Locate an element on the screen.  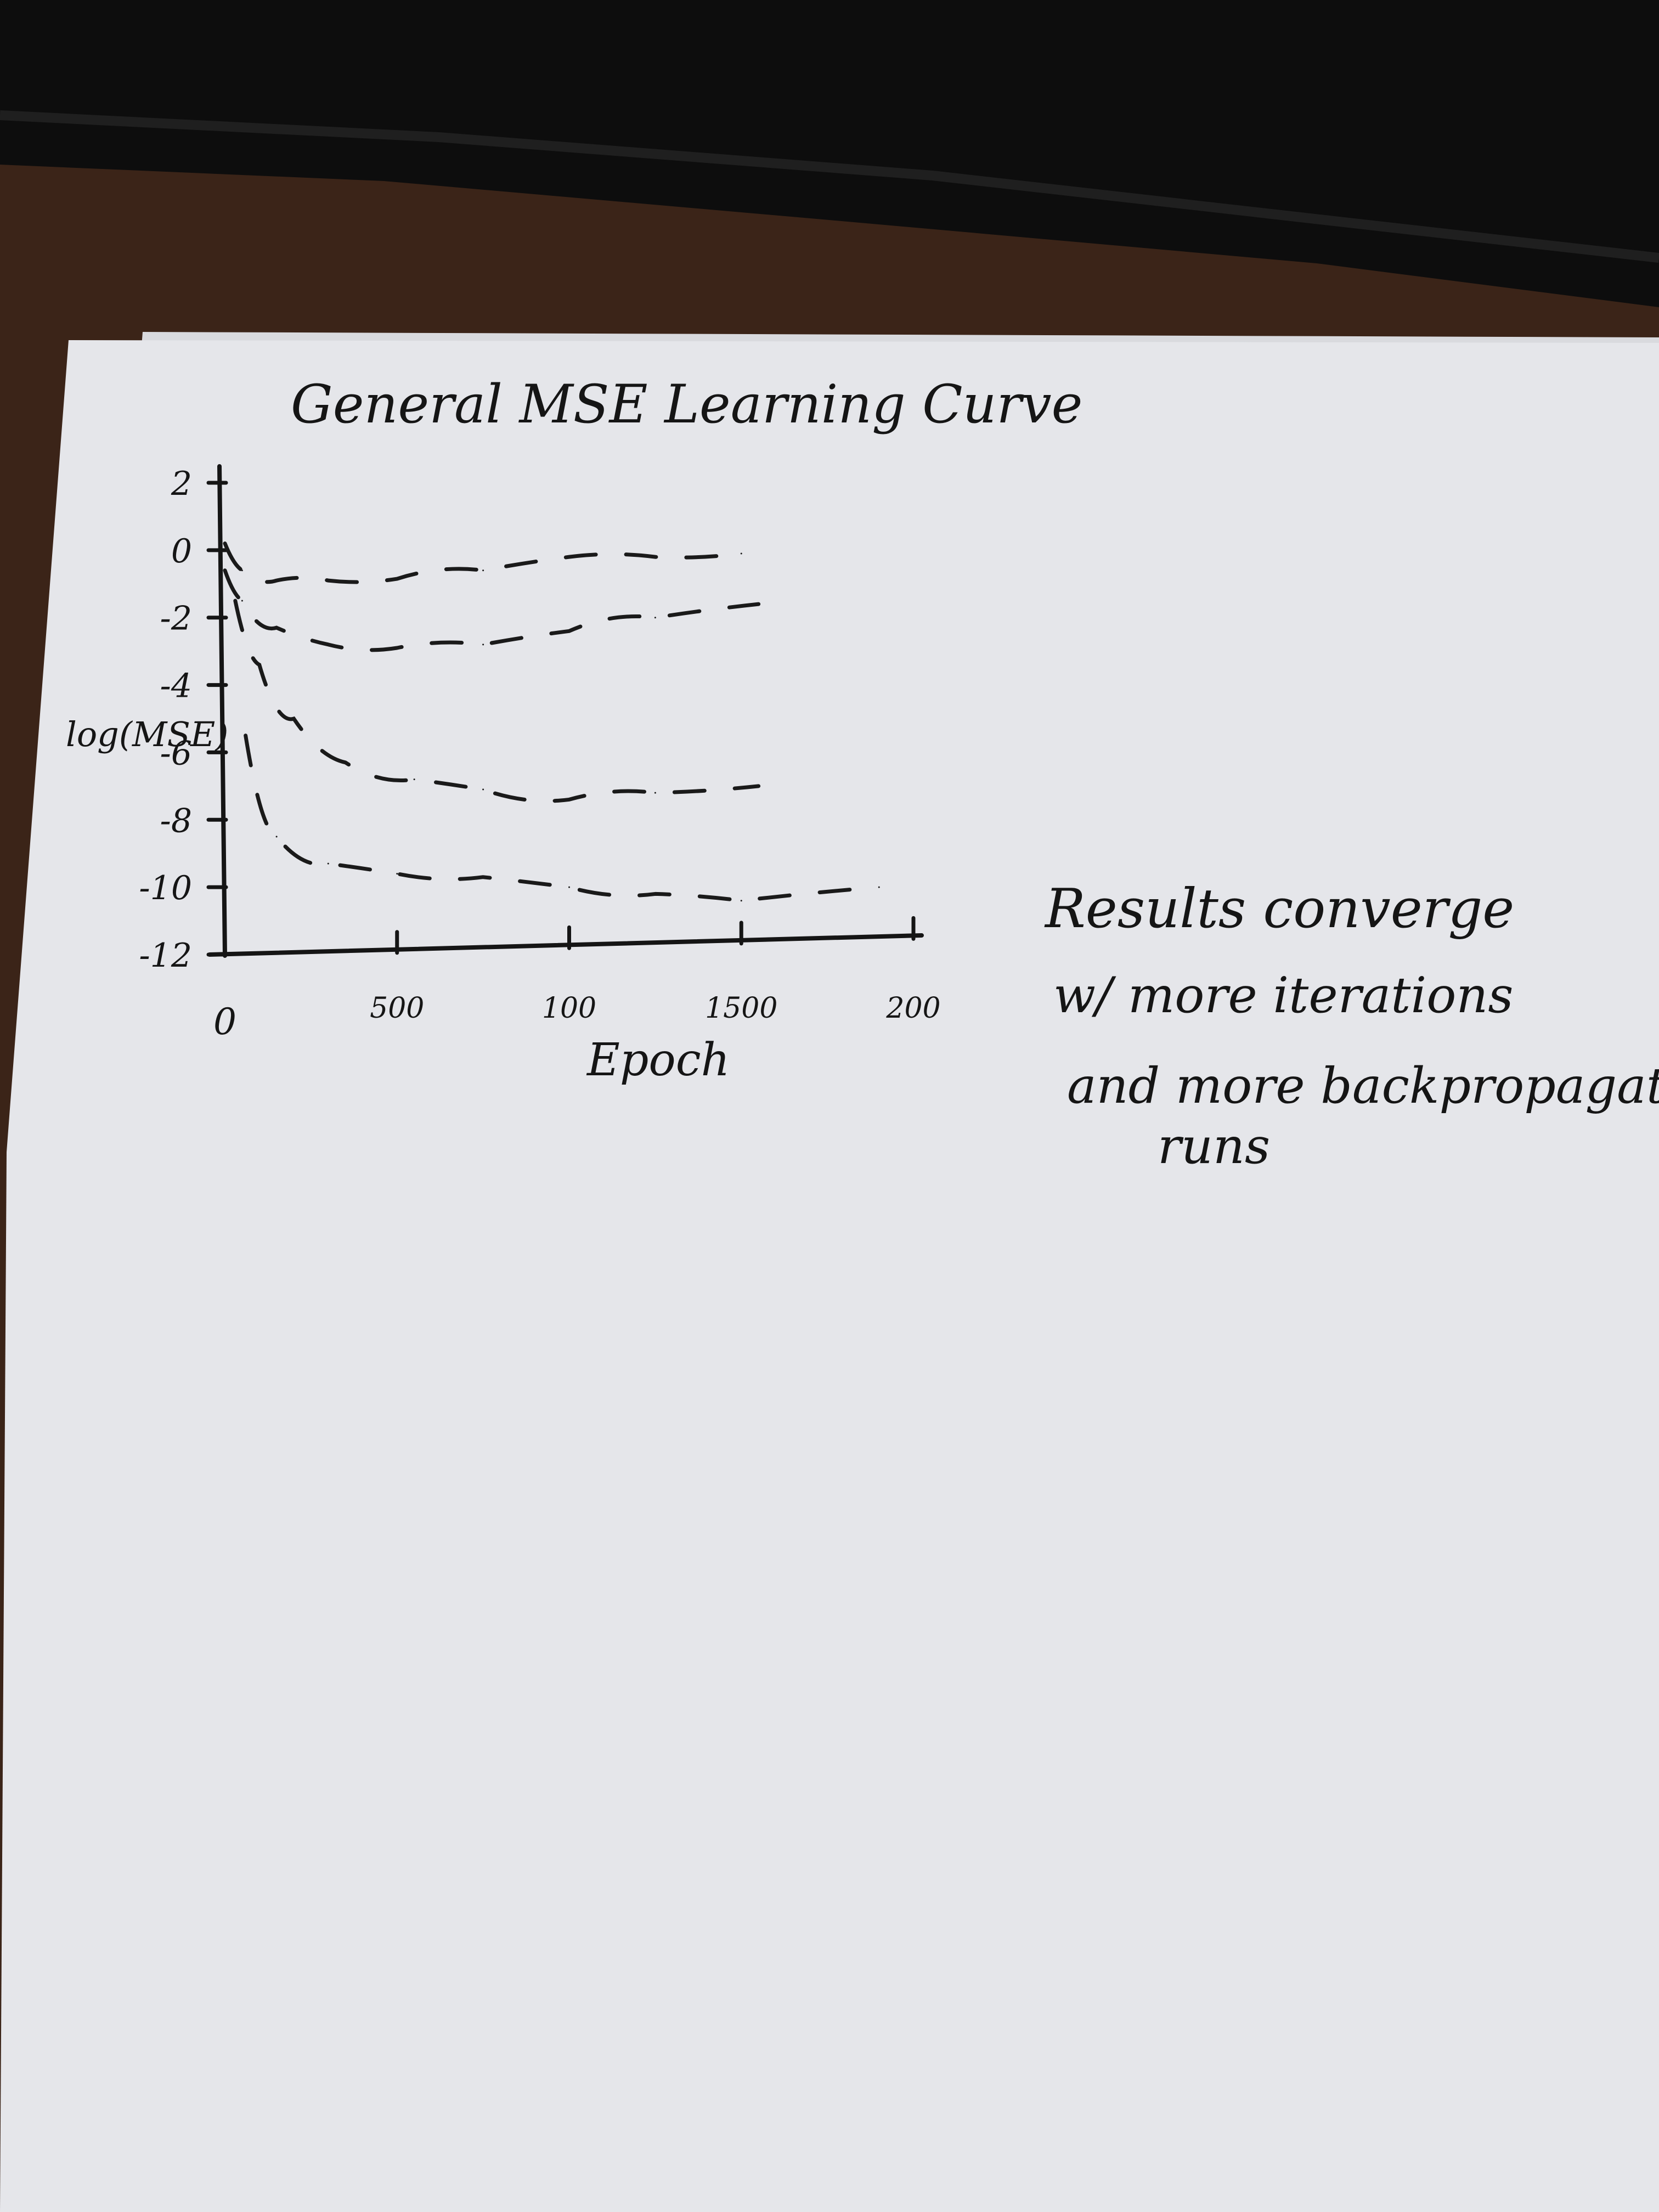
y-tick-label: -12 is located at coordinates (165, 955).